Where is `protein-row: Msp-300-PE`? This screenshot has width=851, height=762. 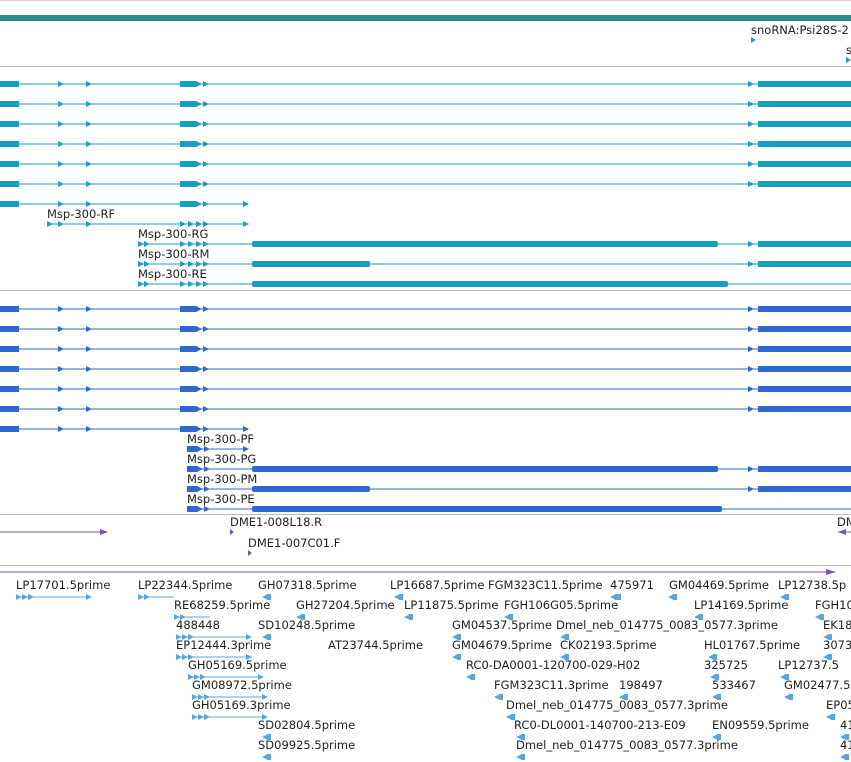 protein-row: Msp-300-PE is located at coordinates (519, 502).